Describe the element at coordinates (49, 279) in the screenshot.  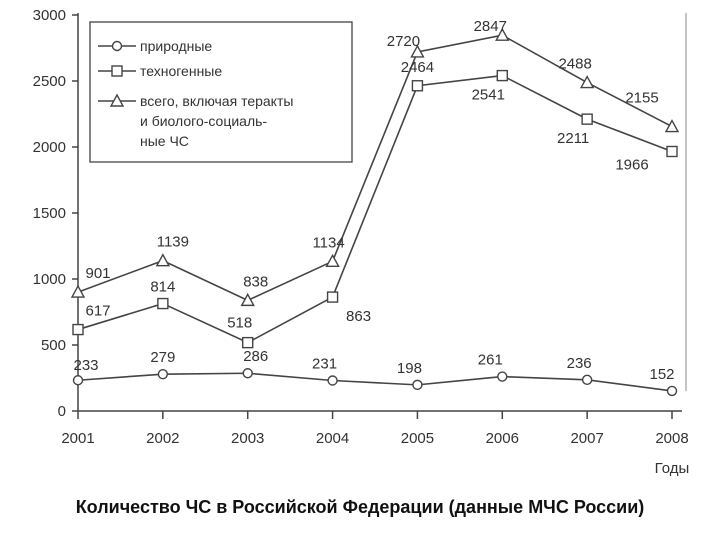
I see `y-tick-label: 1000` at that location.